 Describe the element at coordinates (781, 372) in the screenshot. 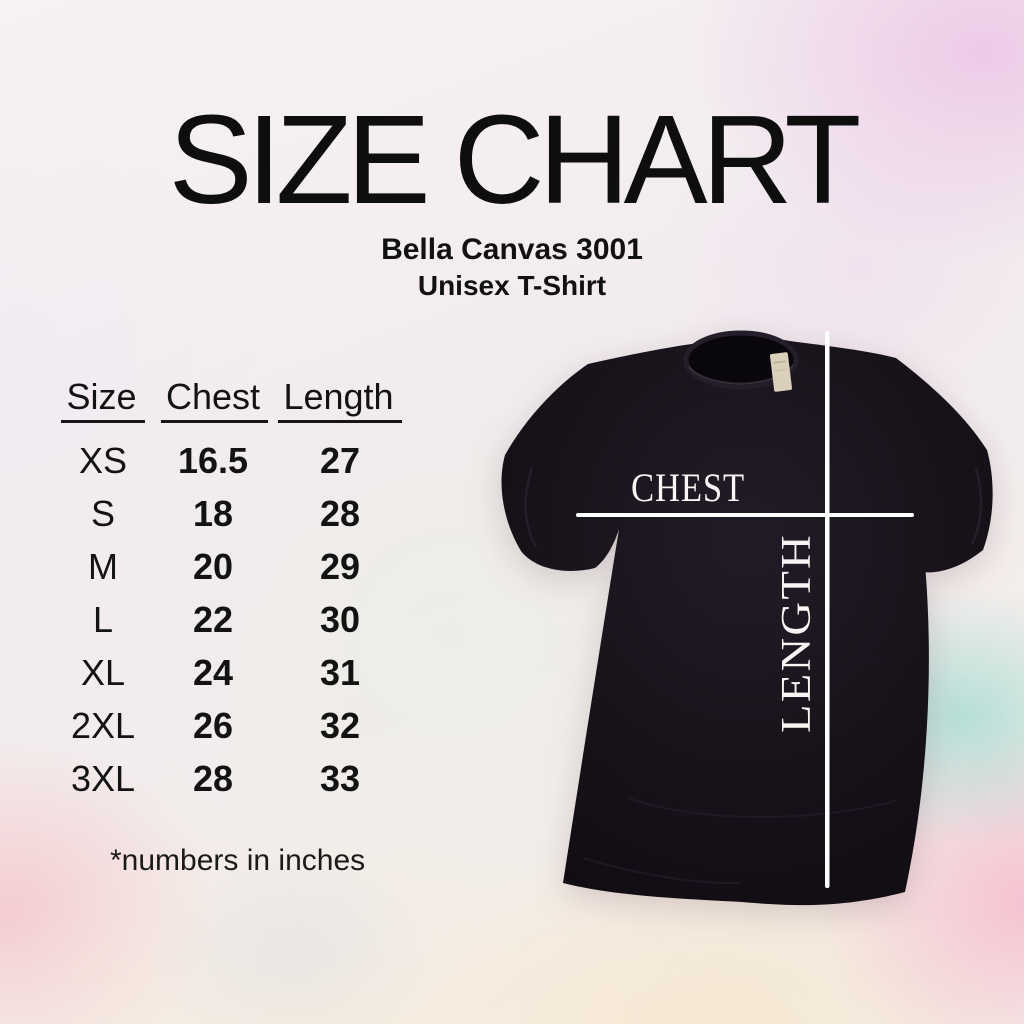

I see `neck-tag` at that location.